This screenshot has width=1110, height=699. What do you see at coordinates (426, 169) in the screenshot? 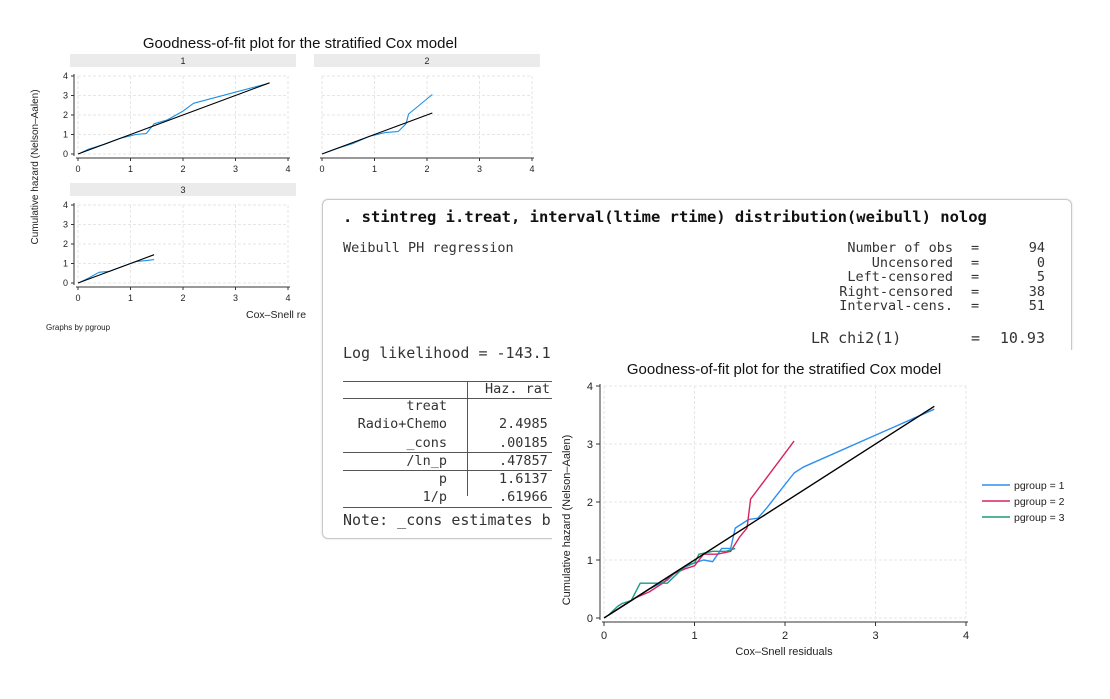
I see `panel-2-x-tick-label: 2` at bounding box center [426, 169].